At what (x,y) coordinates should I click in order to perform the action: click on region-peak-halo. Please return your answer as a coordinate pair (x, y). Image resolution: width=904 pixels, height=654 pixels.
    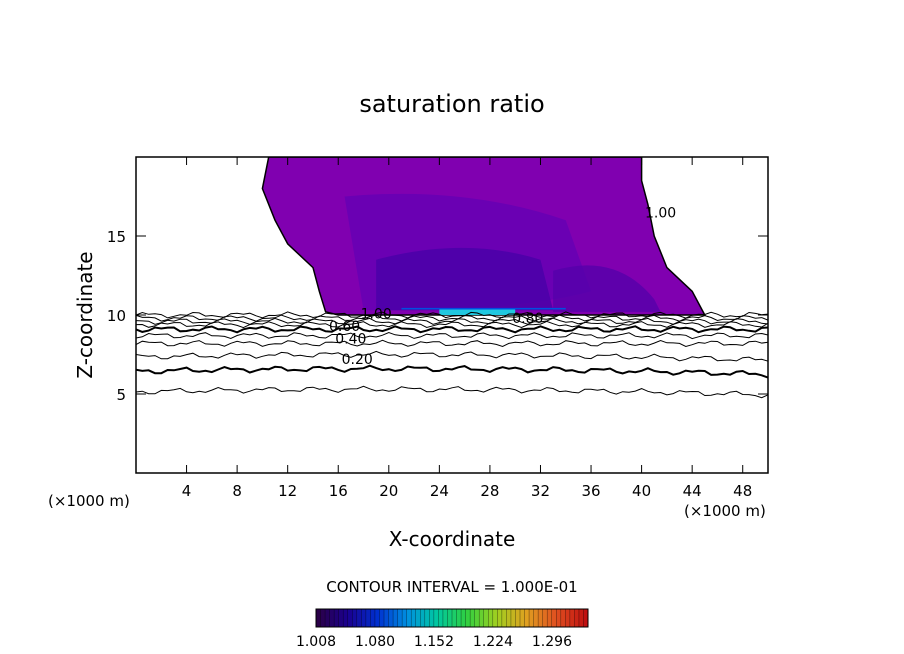
    Looking at the image, I should click on (483, 308).